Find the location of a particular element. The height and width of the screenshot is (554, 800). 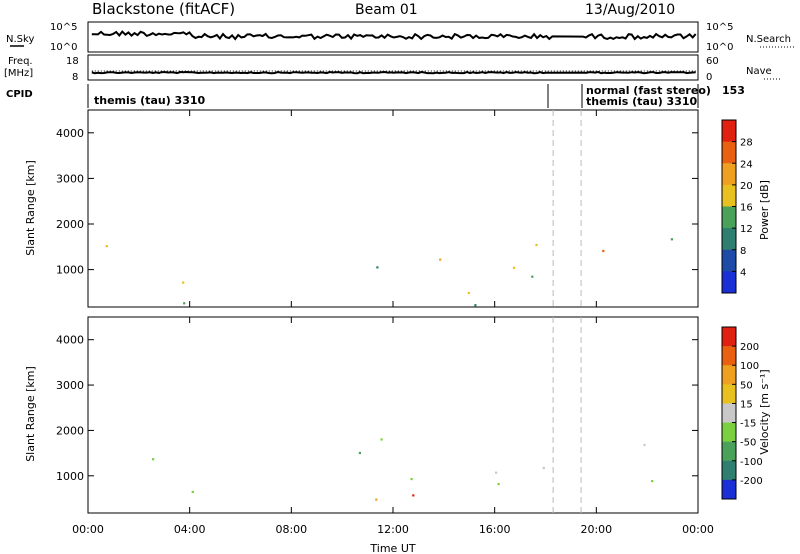

cpid-label: CPID is located at coordinates (19, 94).